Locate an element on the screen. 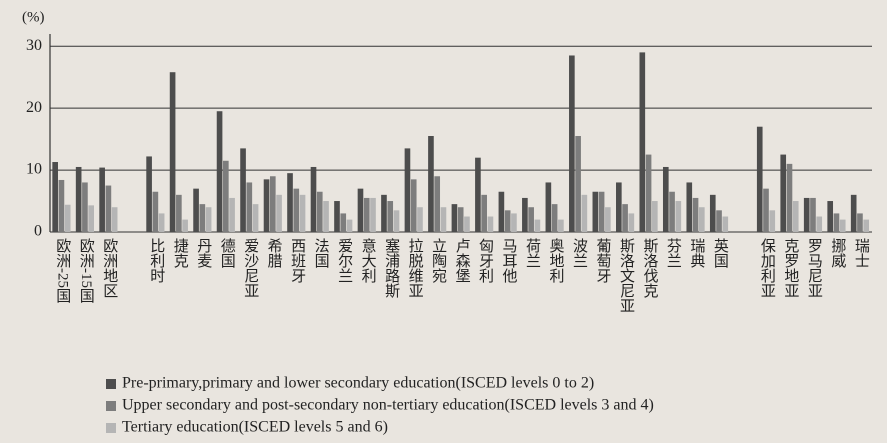 The image size is (887, 443). x-tick-label: 西班牙 is located at coordinates (297, 261).